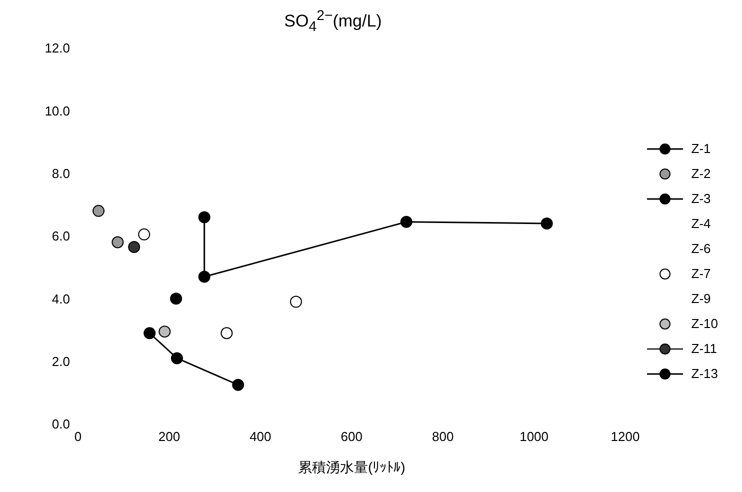  I want to click on x-tick-label: 1200, so click(625, 436).